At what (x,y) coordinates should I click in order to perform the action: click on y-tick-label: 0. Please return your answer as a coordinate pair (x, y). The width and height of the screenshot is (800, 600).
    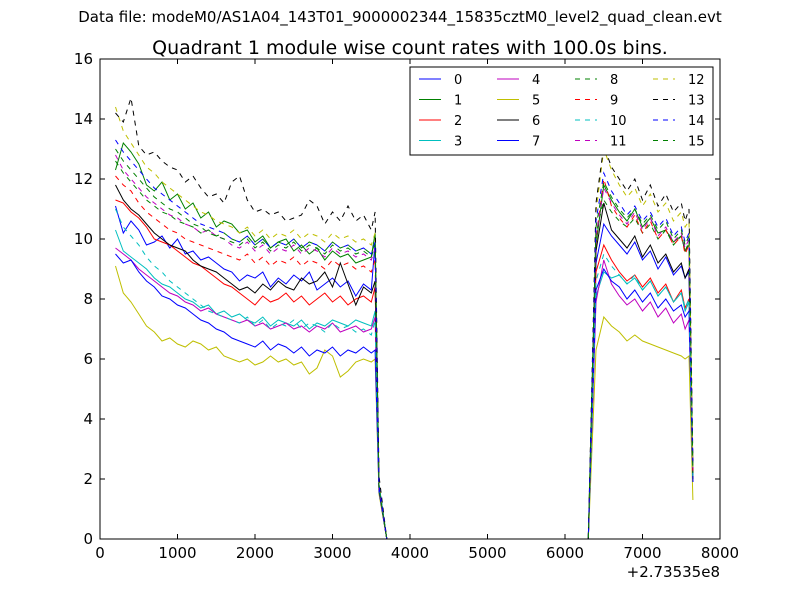
    Looking at the image, I should click on (88, 539).